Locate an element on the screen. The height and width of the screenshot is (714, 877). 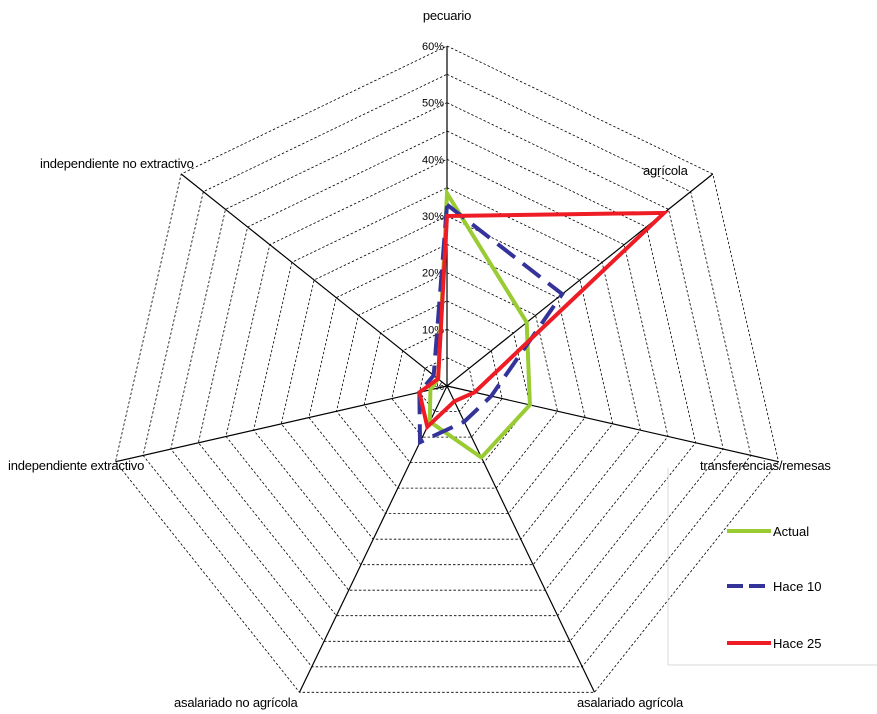
data-series is located at coordinates (543, 323).